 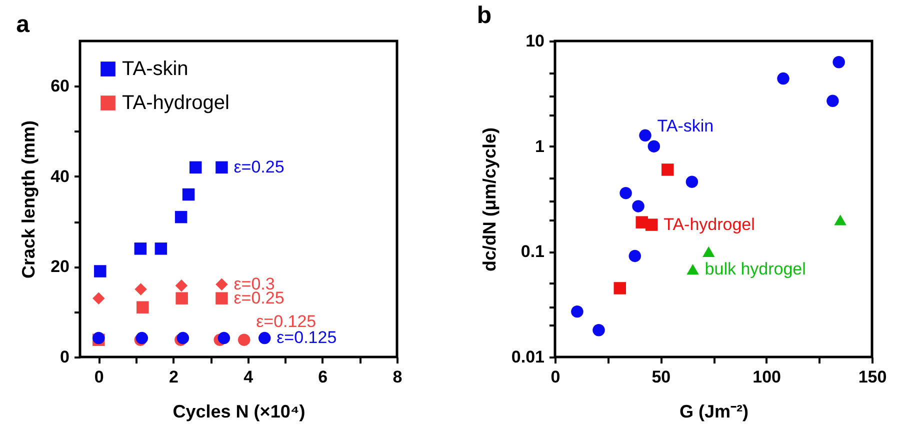 I want to click on chart-title: a, so click(x=23, y=24).